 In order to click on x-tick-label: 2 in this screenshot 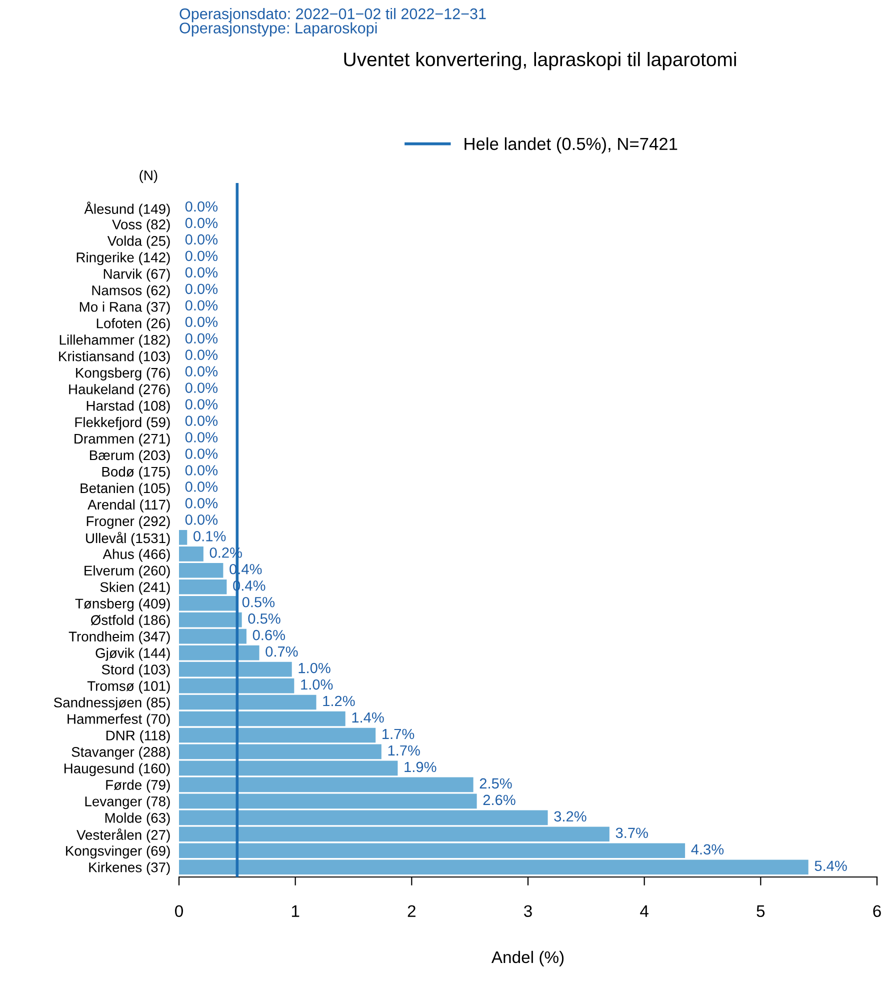, I will do `click(412, 911)`.